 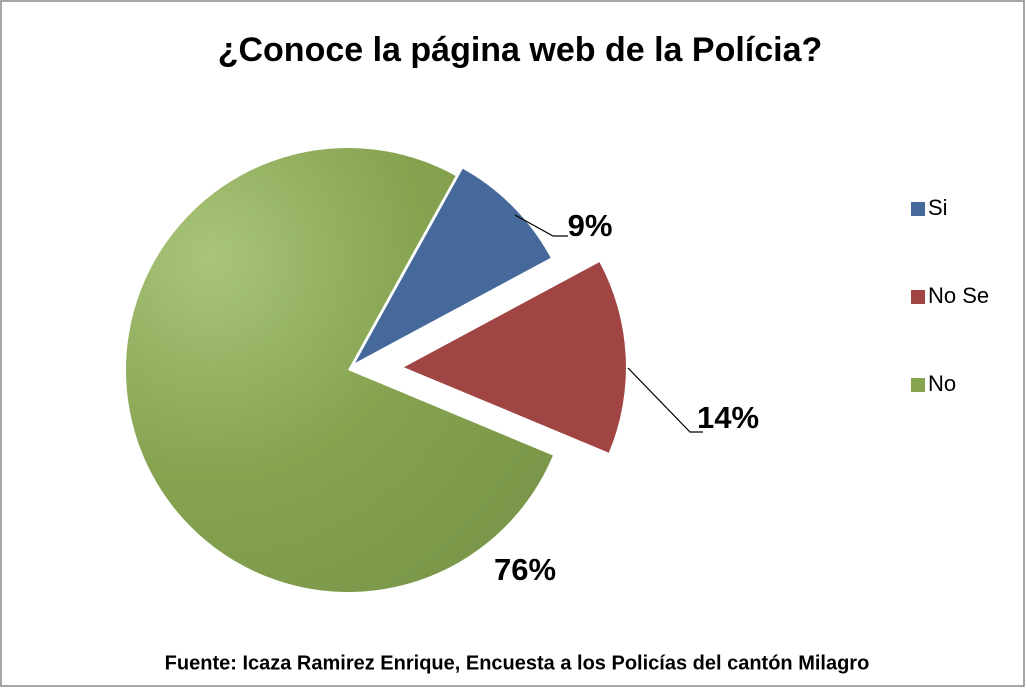 I want to click on legend-label: No Se, so click(x=958, y=295).